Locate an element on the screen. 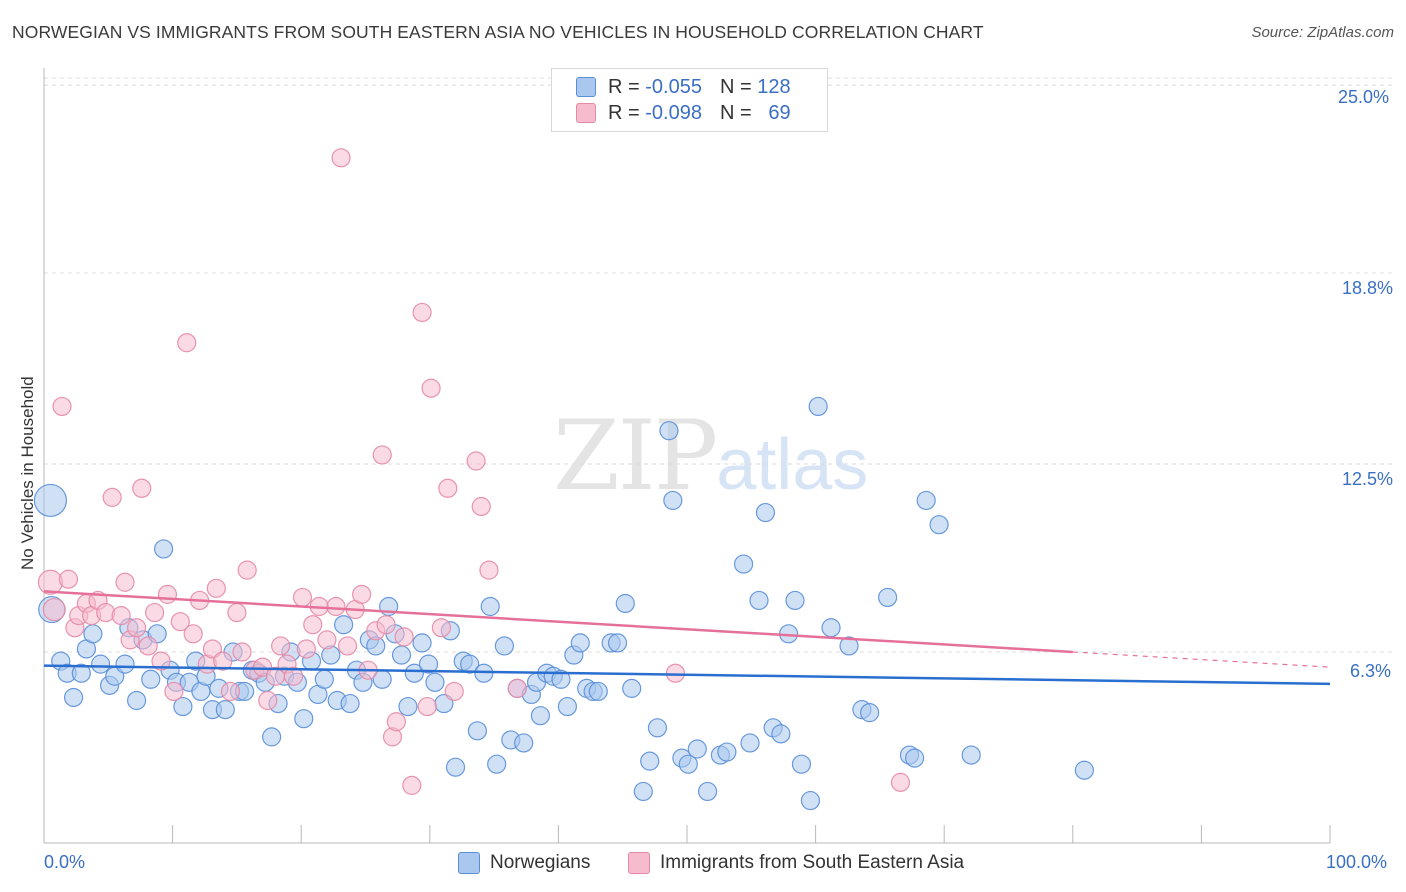 This screenshot has height=892, width=1406. legend-swatch-pink is located at coordinates (586, 113).